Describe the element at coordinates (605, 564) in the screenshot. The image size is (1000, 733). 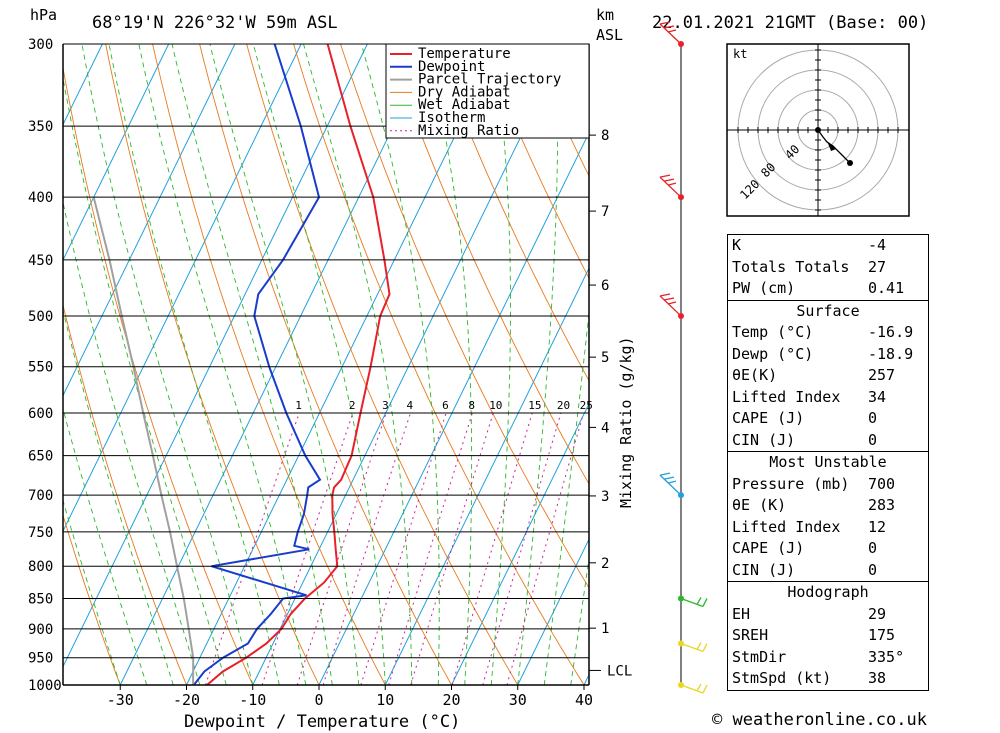
I see `km-tick-label: 2` at that location.